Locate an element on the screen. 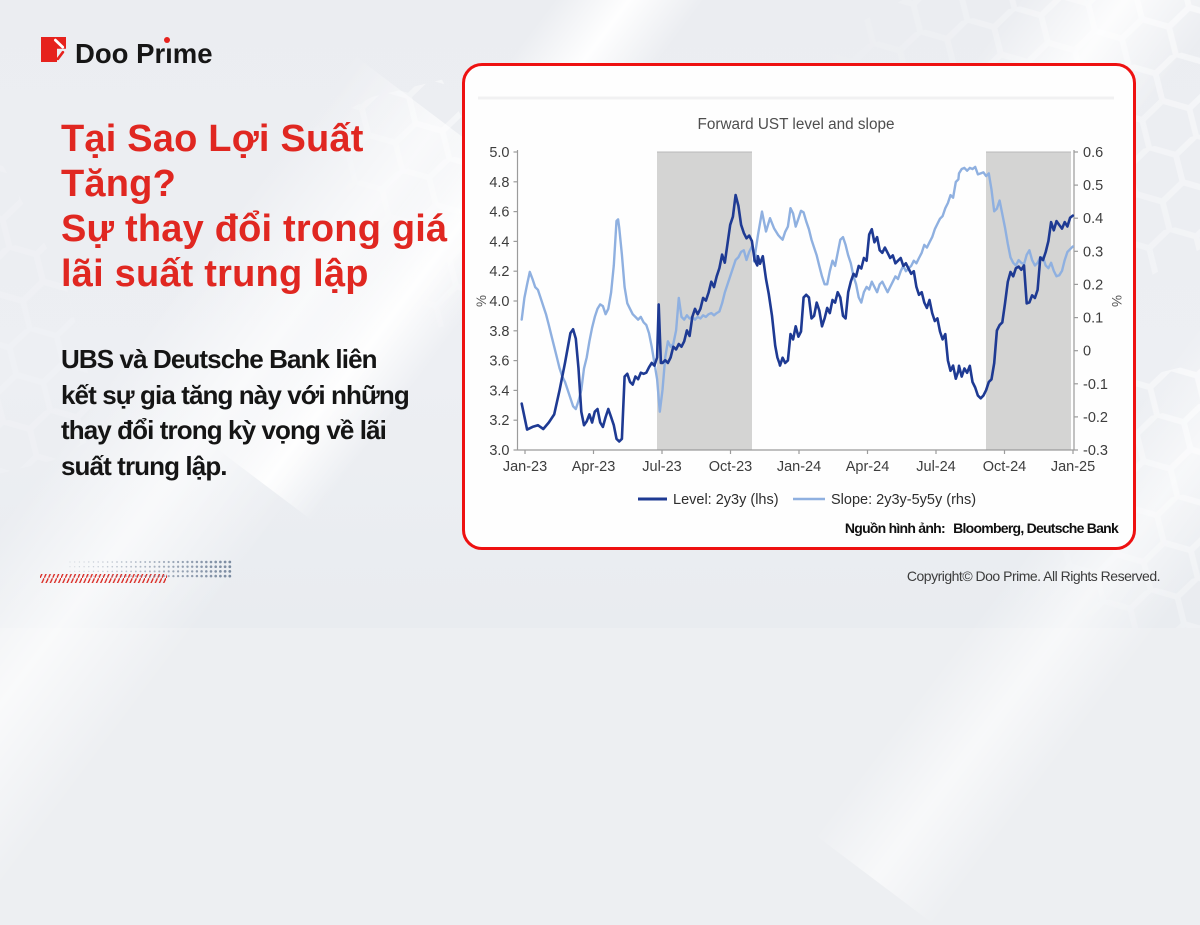 The image size is (1200, 925). svg-text: -0.2 is located at coordinates (1095, 418).